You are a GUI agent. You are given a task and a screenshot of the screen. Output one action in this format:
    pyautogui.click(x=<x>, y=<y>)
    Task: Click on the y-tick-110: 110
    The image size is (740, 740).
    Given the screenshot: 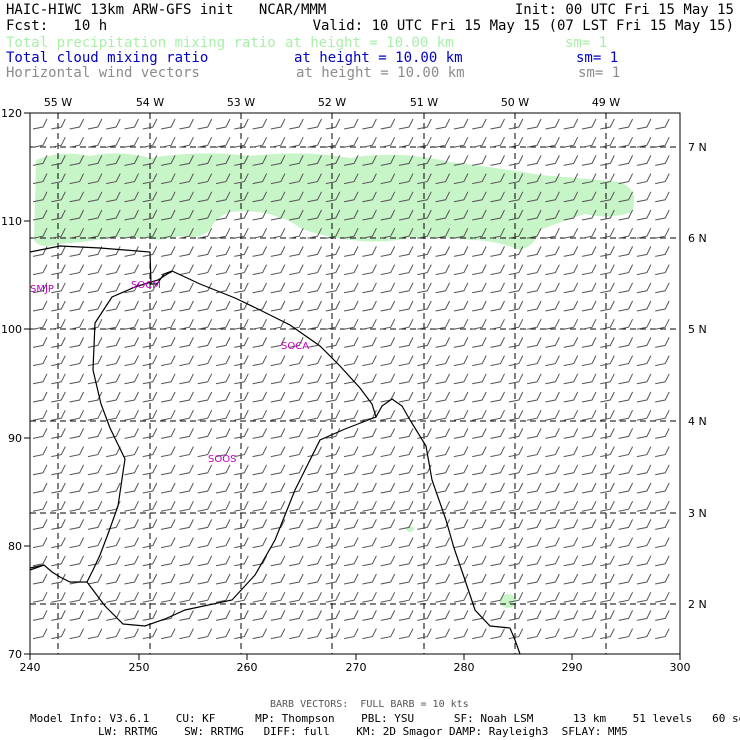 What is the action you would take?
    pyautogui.click(x=11, y=221)
    